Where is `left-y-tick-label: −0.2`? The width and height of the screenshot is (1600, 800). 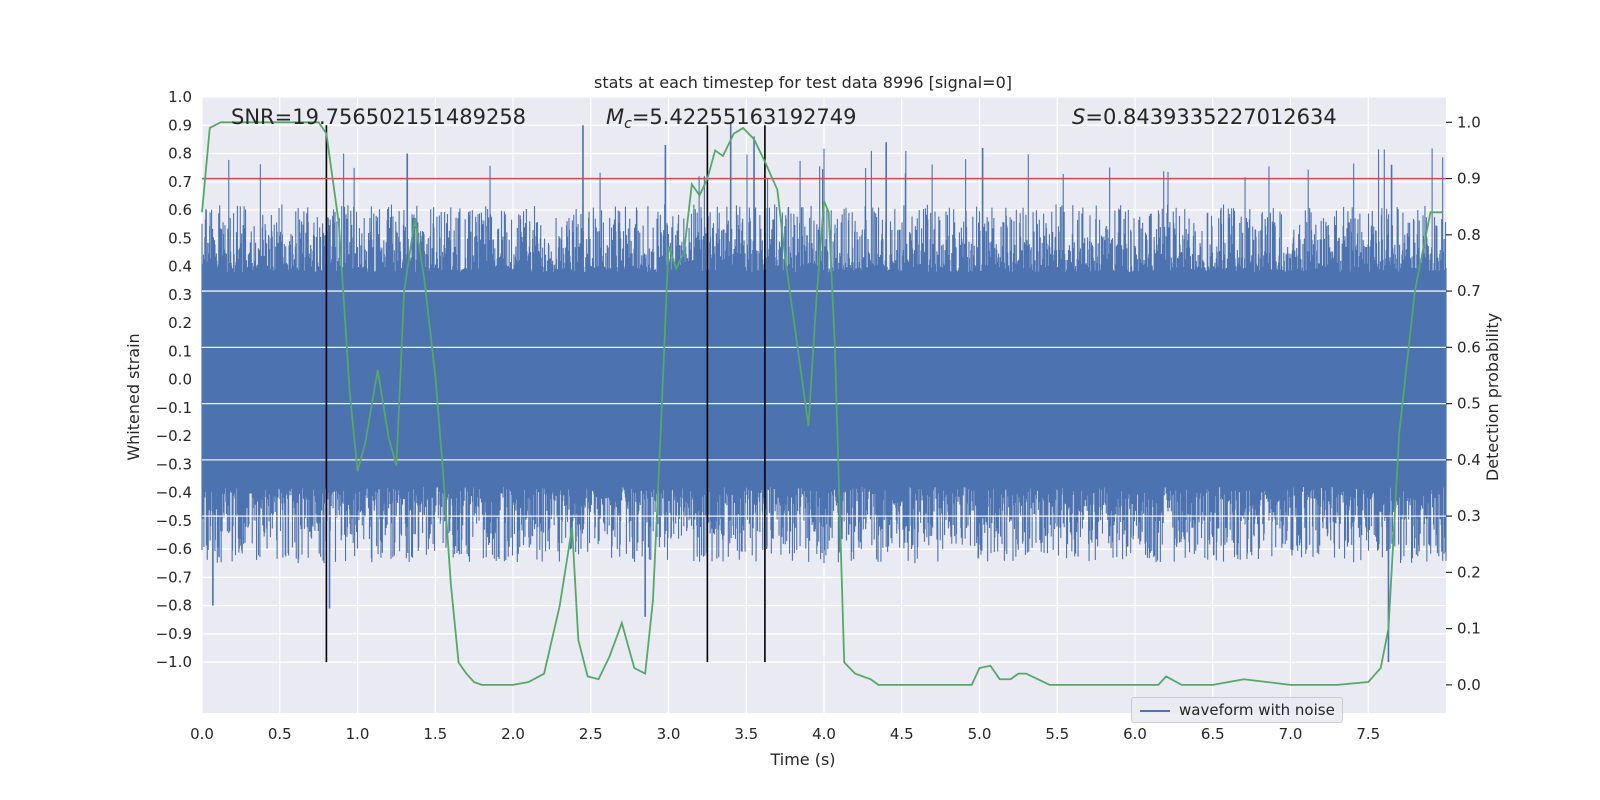
left-y-tick-label: −0.2 is located at coordinates (174, 436).